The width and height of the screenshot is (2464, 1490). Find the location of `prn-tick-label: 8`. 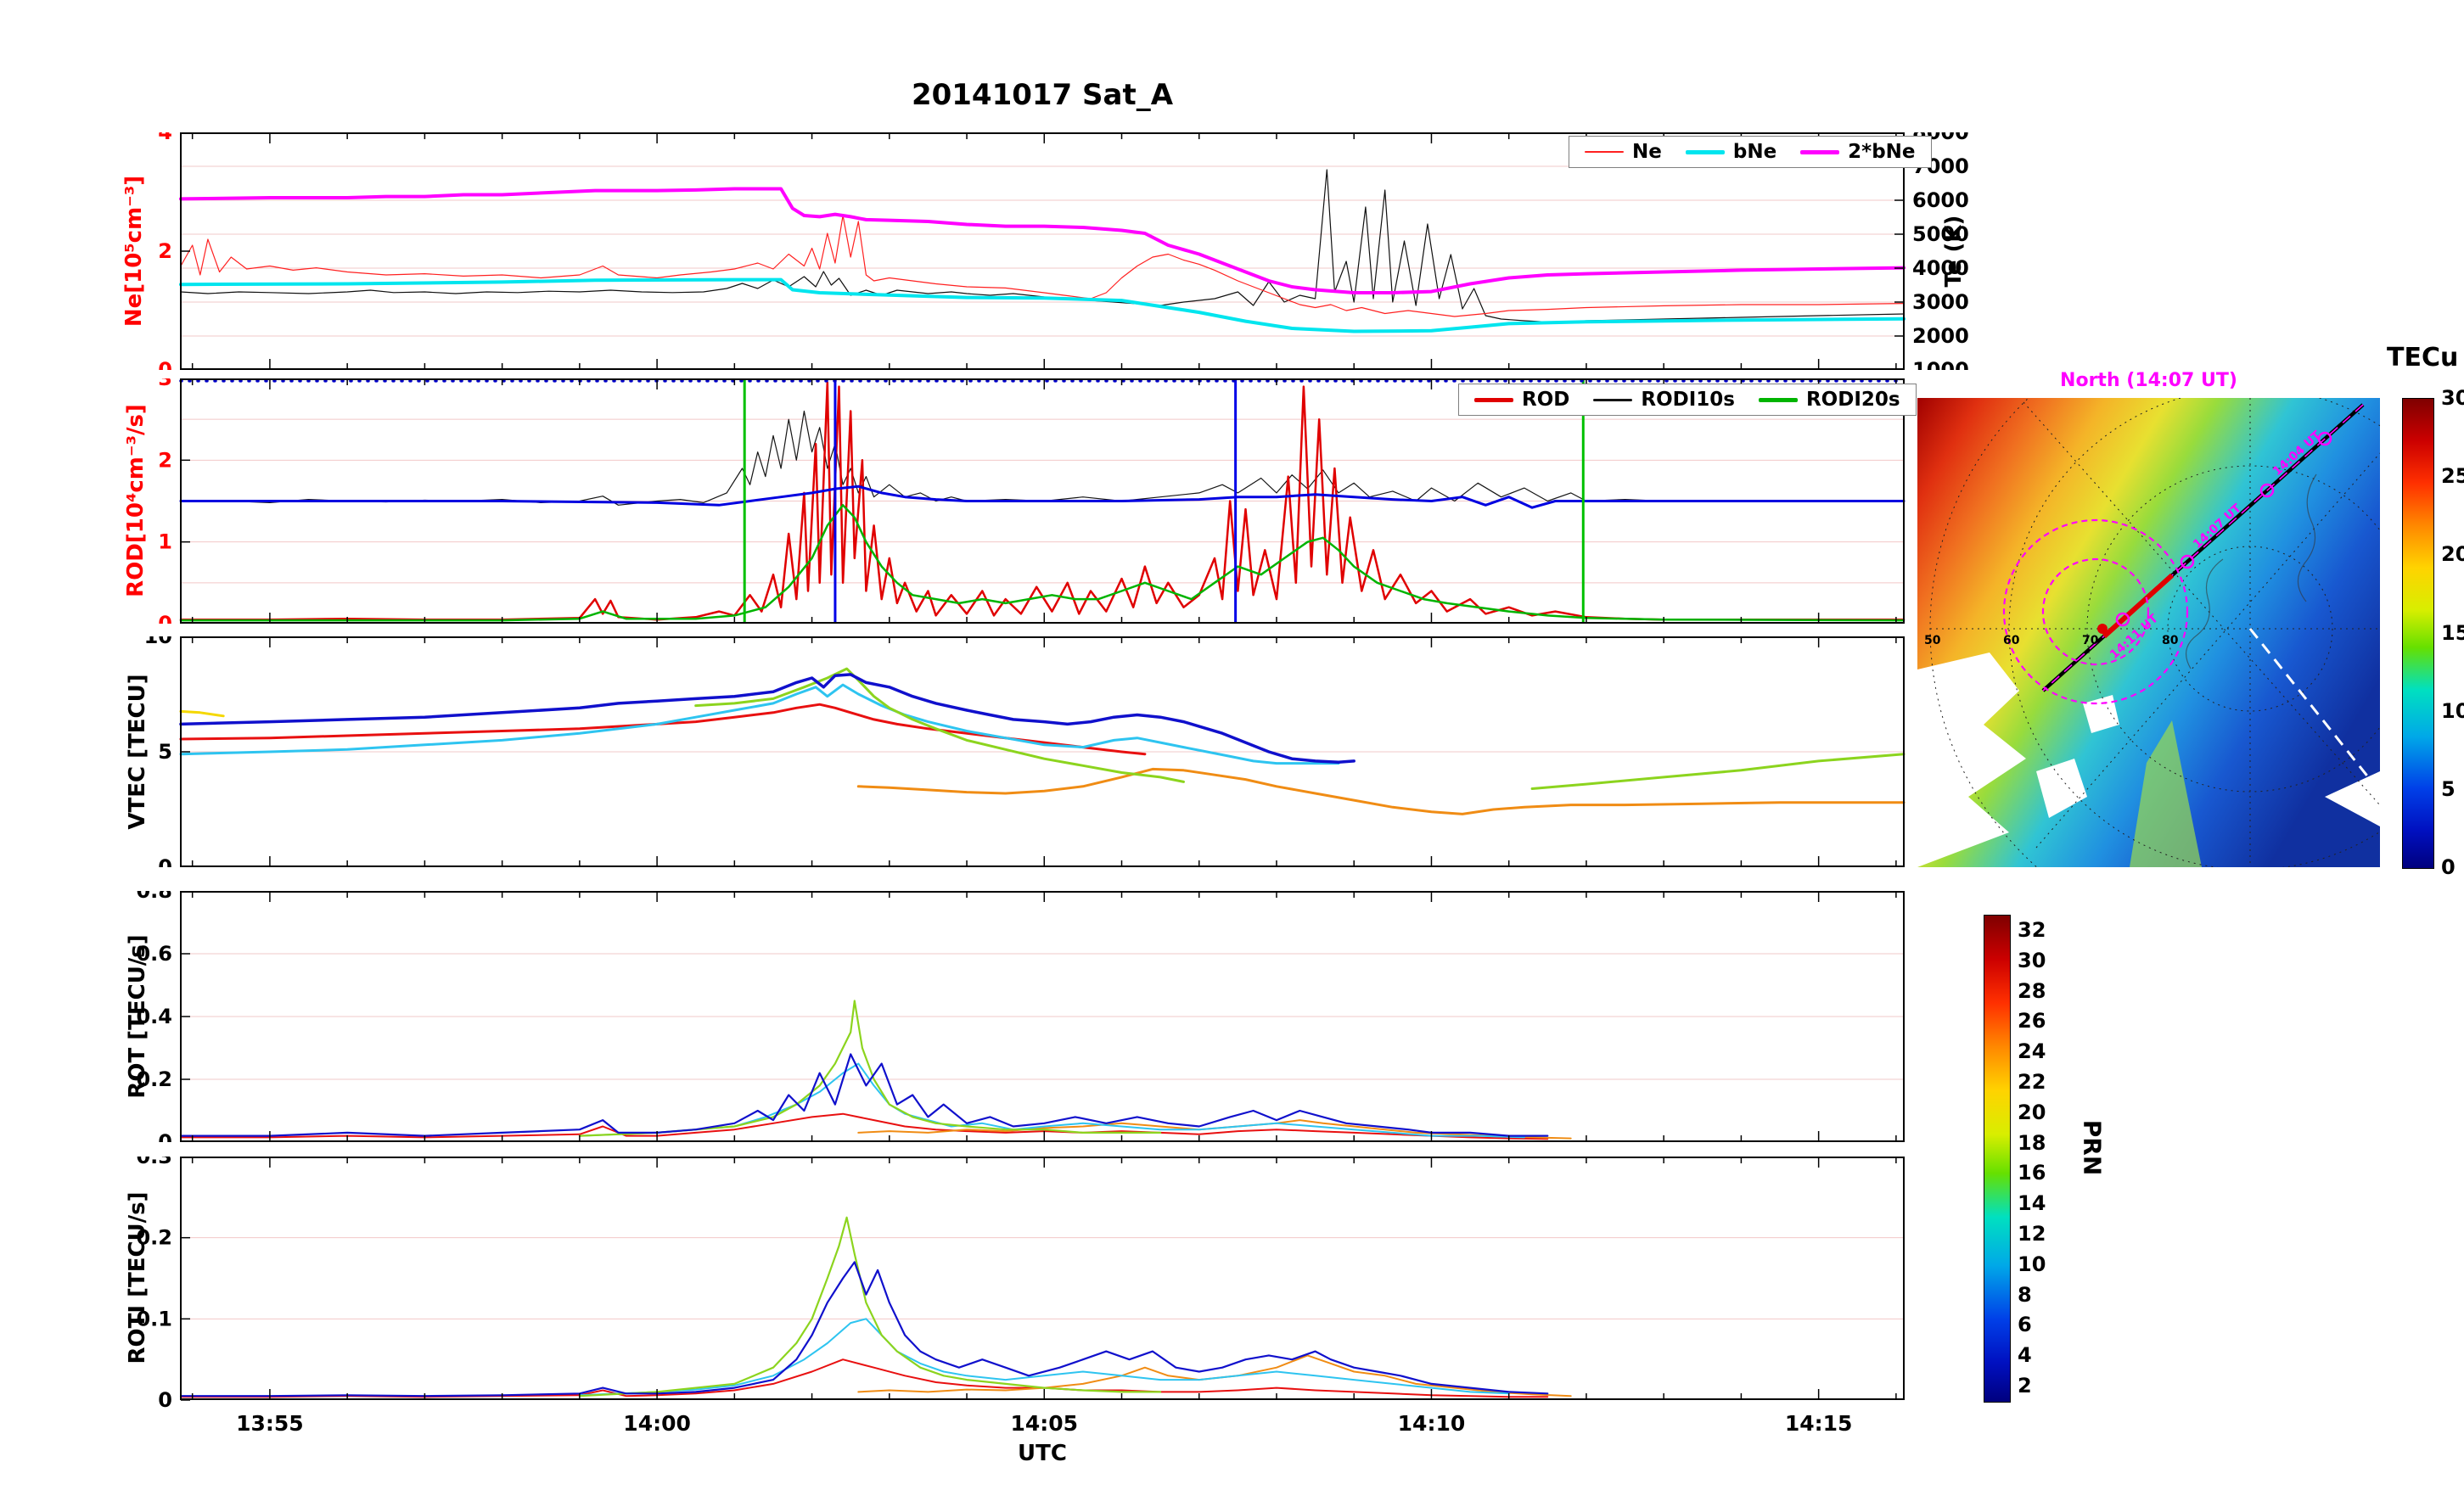

prn-tick-label: 8 is located at coordinates (2025, 1294).